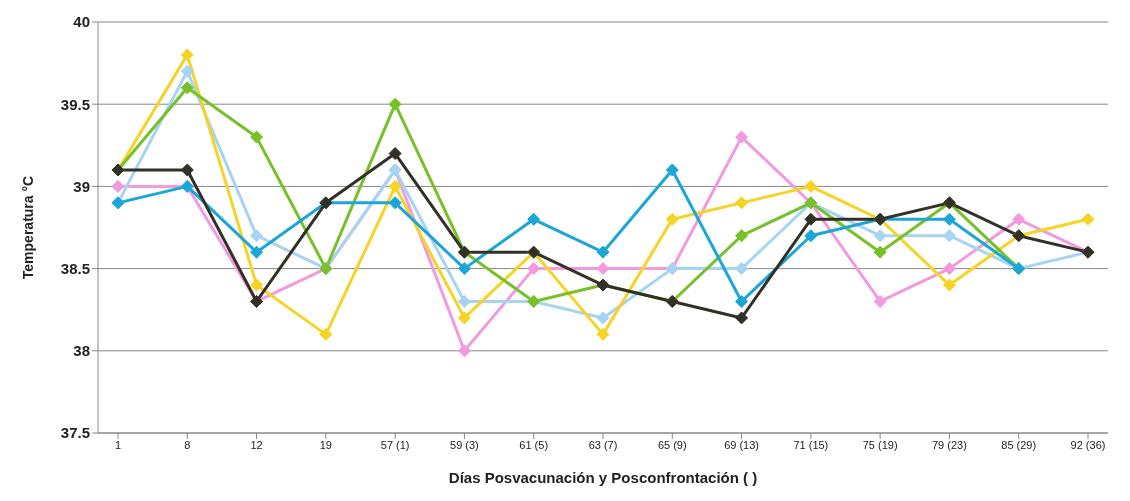 Image resolution: width=1130 pixels, height=501 pixels. What do you see at coordinates (81, 22) in the screenshot?
I see `y-tick-label: 40` at bounding box center [81, 22].